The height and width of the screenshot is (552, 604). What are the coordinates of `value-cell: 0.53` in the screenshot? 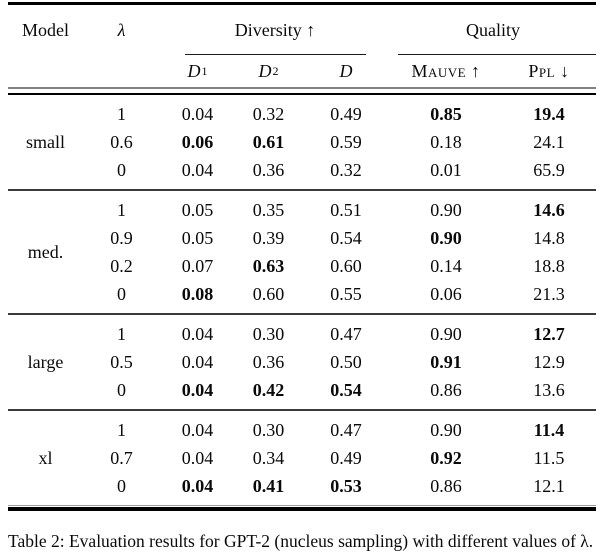 It's located at (346, 485).